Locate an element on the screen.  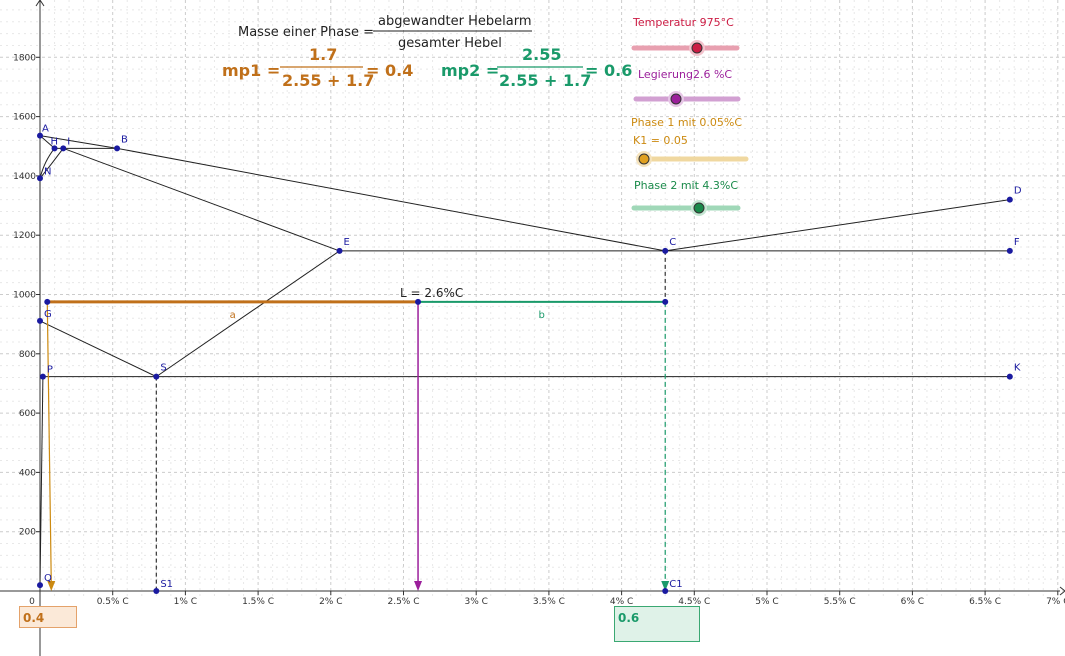
point-label-s1: S1 is located at coordinates (166, 584).